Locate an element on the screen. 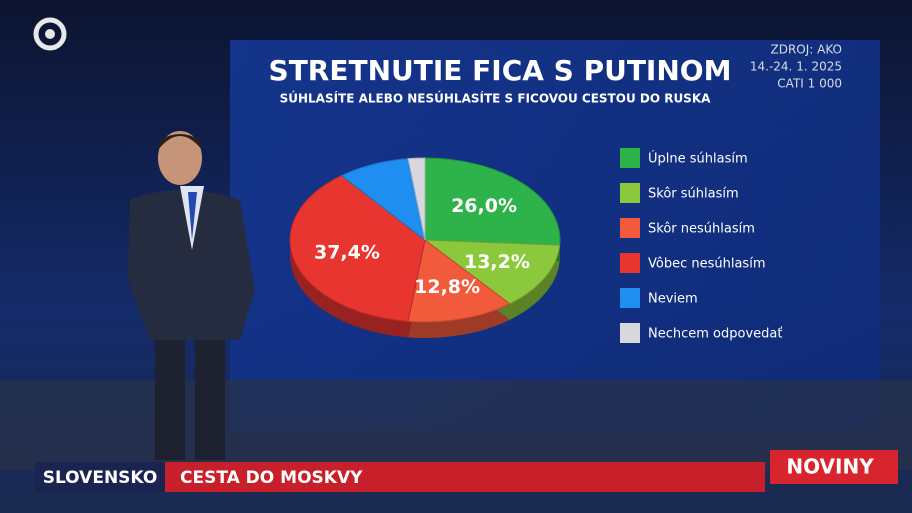  pie: 26,0% 13,2% 12,8% 37,4% is located at coordinates (425, 247).